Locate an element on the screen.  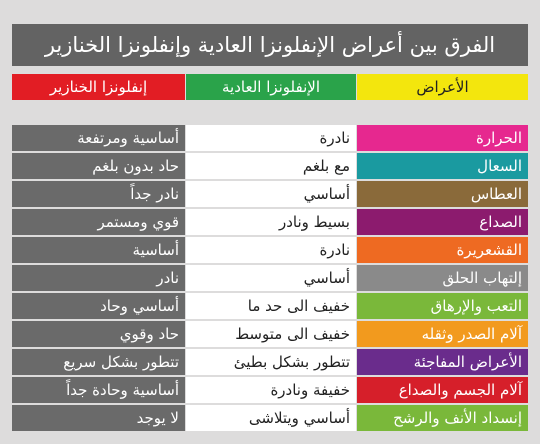
symptom-cell: الأعراض المفاجئة is located at coordinates (442, 362).